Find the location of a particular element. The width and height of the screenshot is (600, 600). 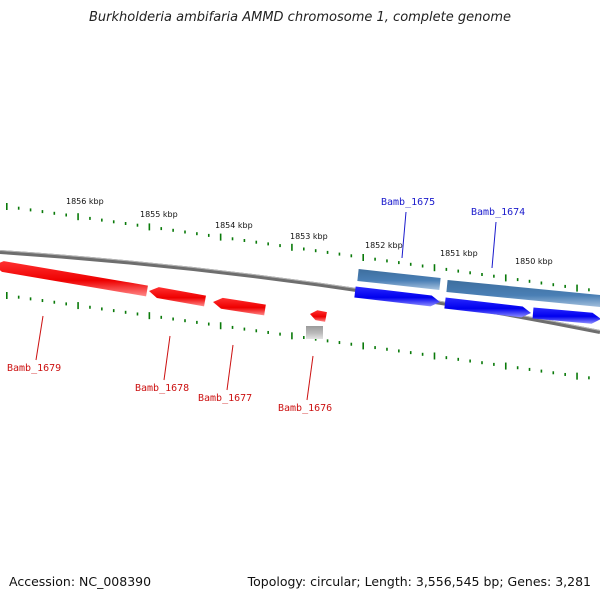

gene-label-bamb-1676: Bamb_1676 is located at coordinates (305, 408).